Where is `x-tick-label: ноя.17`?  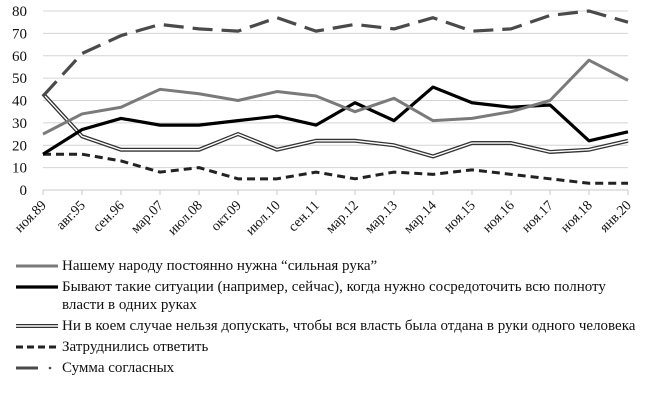 x-tick-label: ноя.17 is located at coordinates (538, 217).